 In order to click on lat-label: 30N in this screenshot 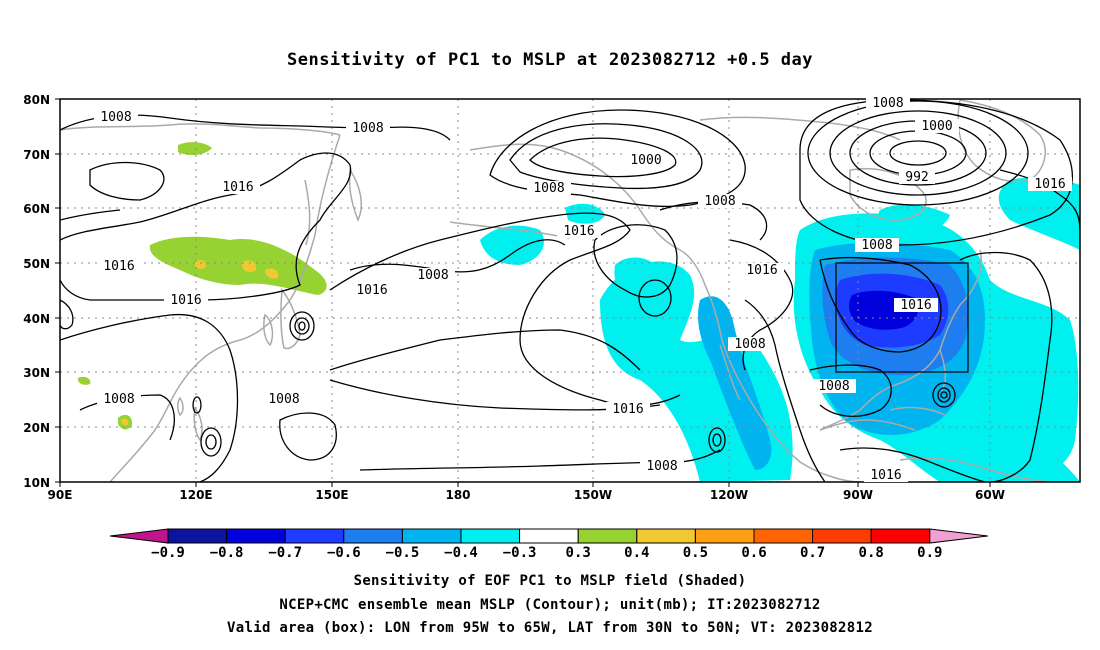, I will do `click(36, 373)`.